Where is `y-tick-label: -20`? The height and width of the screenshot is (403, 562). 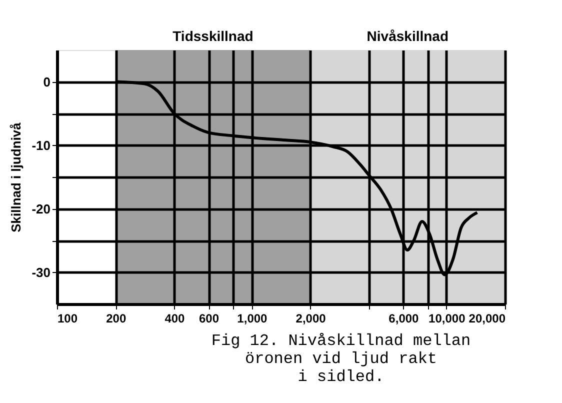
y-tick-label: -20 is located at coordinates (41, 208).